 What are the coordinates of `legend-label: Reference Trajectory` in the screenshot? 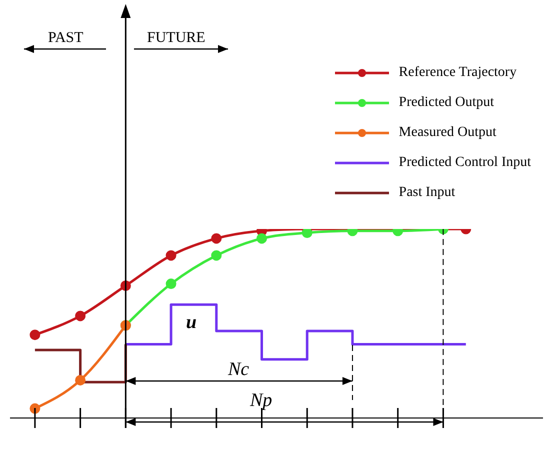 It's located at (457, 73).